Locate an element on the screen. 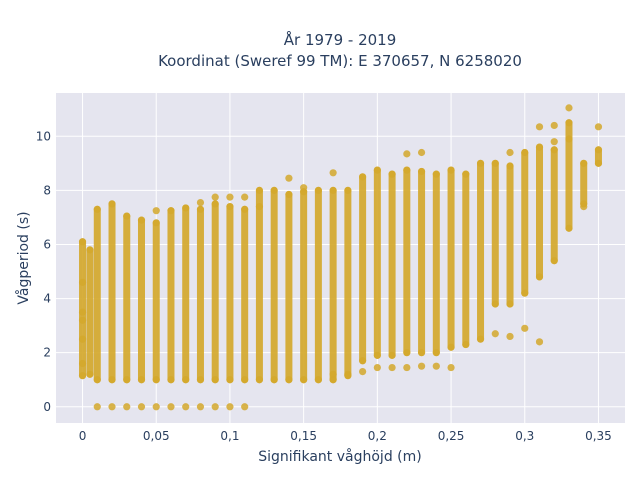  y-tick-label: 0 is located at coordinates (47, 407).